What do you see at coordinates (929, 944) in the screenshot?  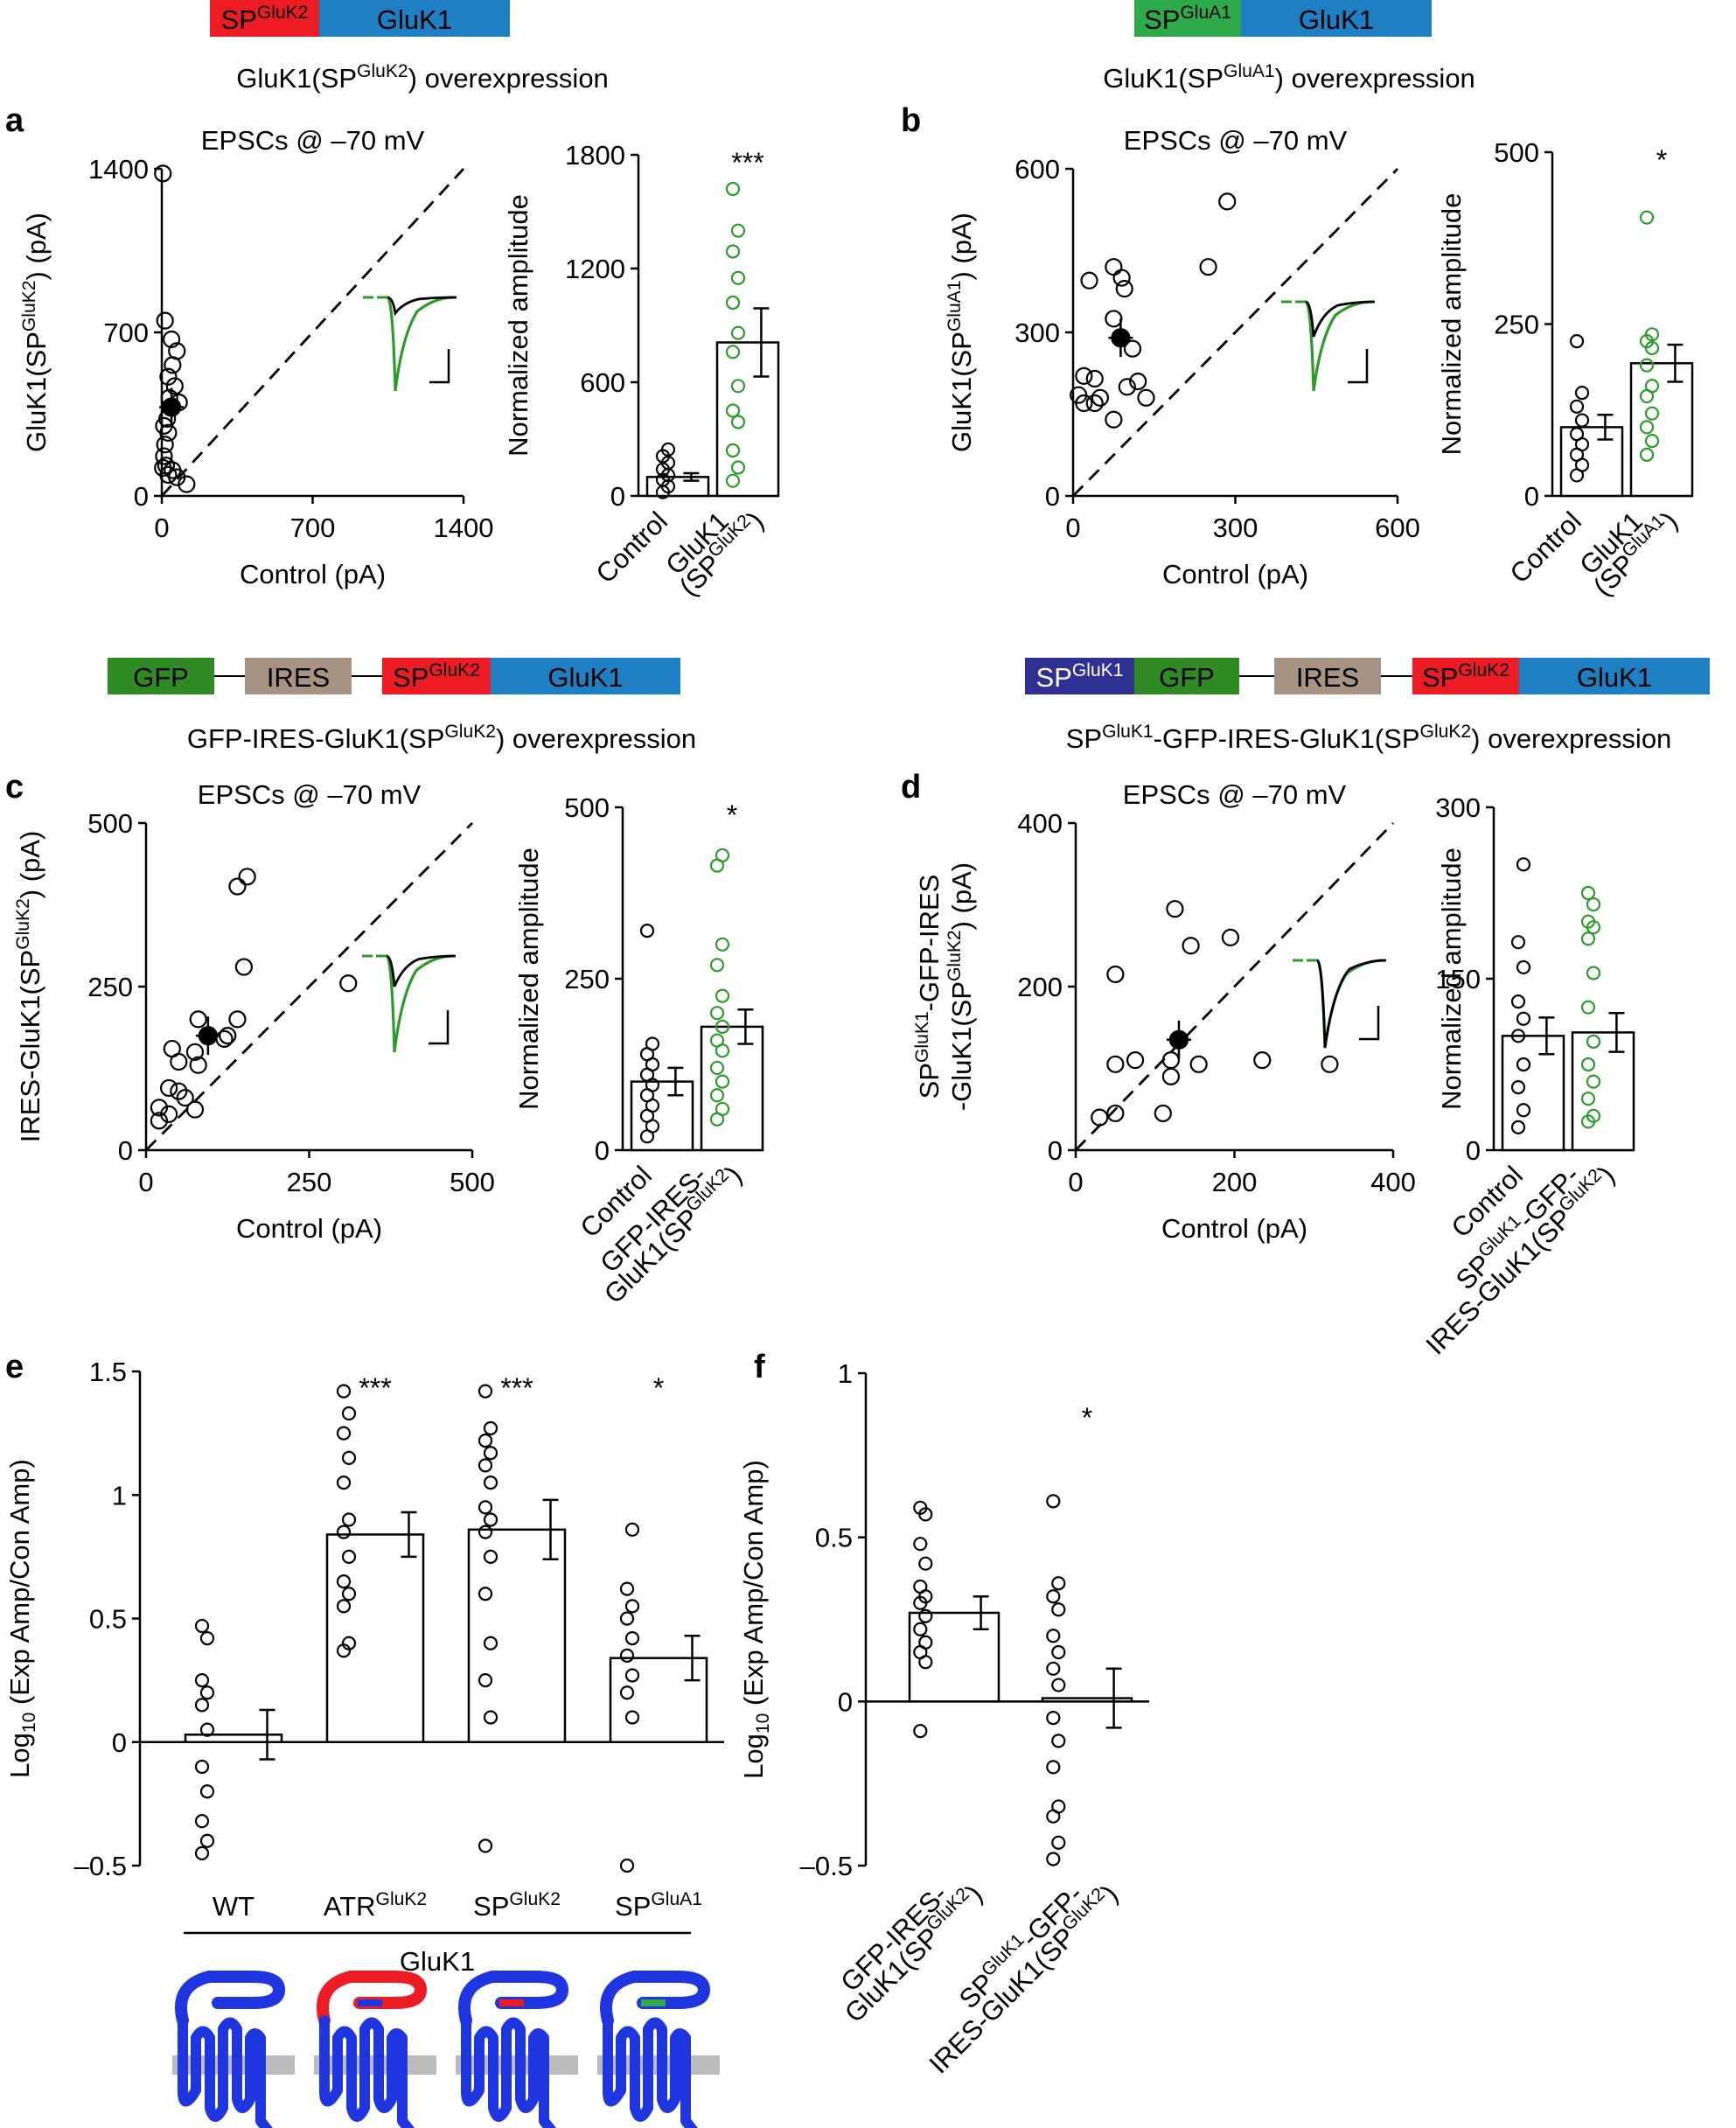 I see `label-part: -GFP-IRES` at bounding box center [929, 944].